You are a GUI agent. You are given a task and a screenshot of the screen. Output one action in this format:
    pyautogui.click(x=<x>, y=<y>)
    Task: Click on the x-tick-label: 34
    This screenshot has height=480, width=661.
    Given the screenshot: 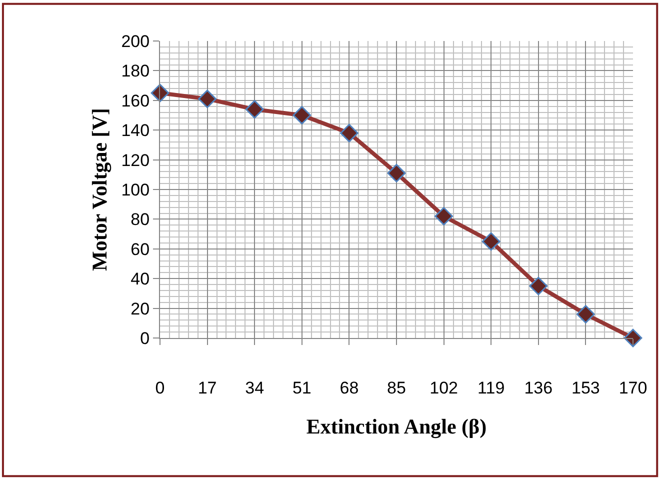 What is the action you would take?
    pyautogui.click(x=254, y=388)
    